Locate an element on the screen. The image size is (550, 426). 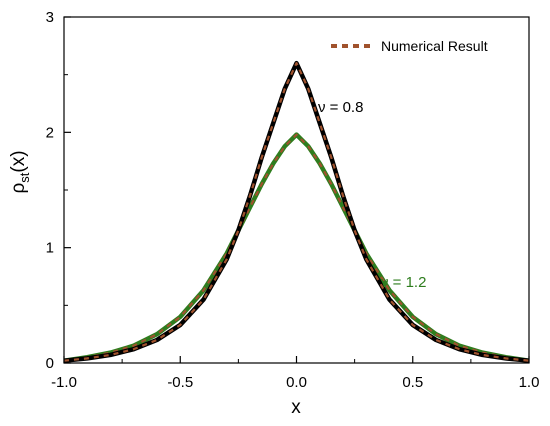
x-axis-title: x is located at coordinates (296, 407).